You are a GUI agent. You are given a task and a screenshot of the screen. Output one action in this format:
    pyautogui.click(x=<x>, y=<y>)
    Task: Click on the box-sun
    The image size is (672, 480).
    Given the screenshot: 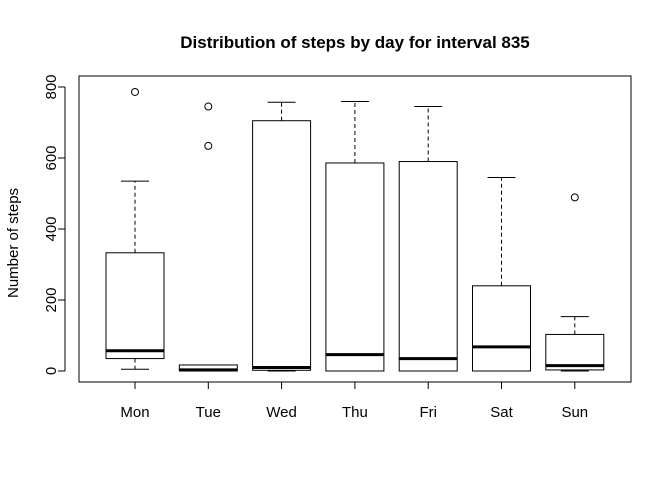 What is the action you would take?
    pyautogui.click(x=575, y=282)
    